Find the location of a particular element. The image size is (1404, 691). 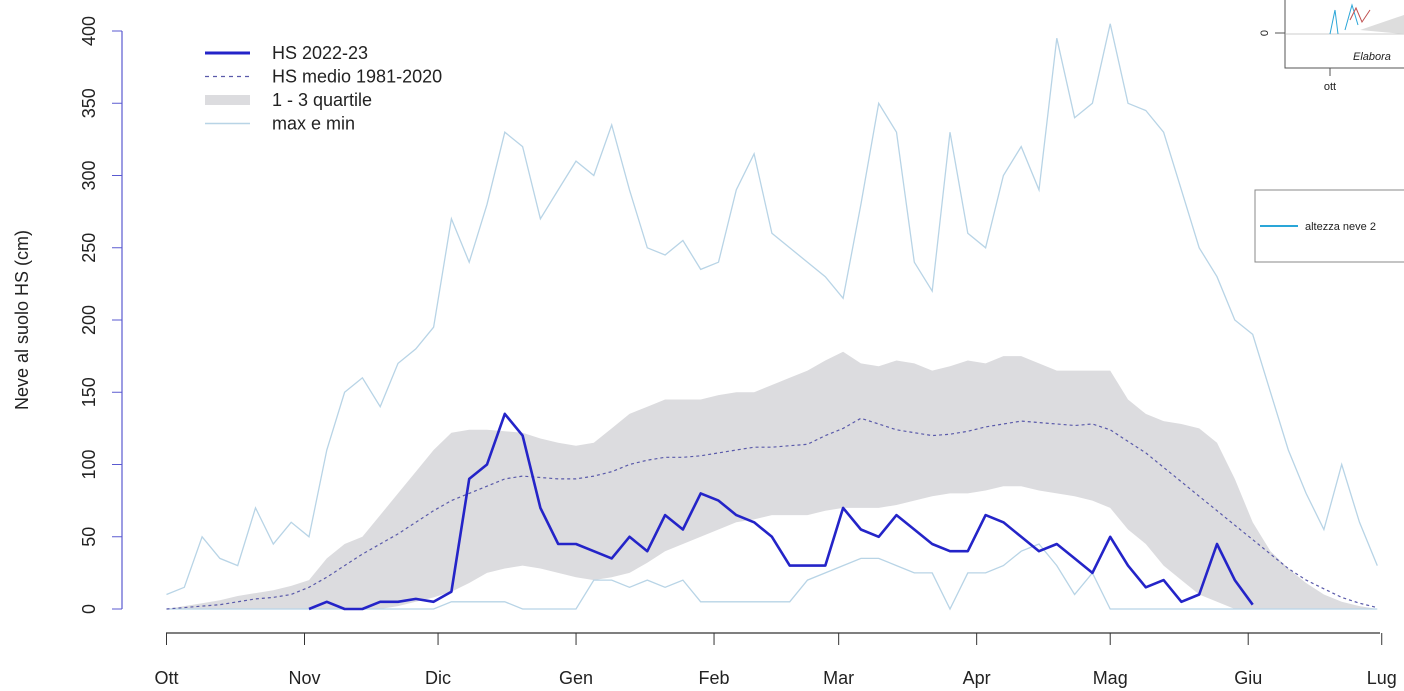

legend-label: 1 - 3 quartile is located at coordinates (322, 100).